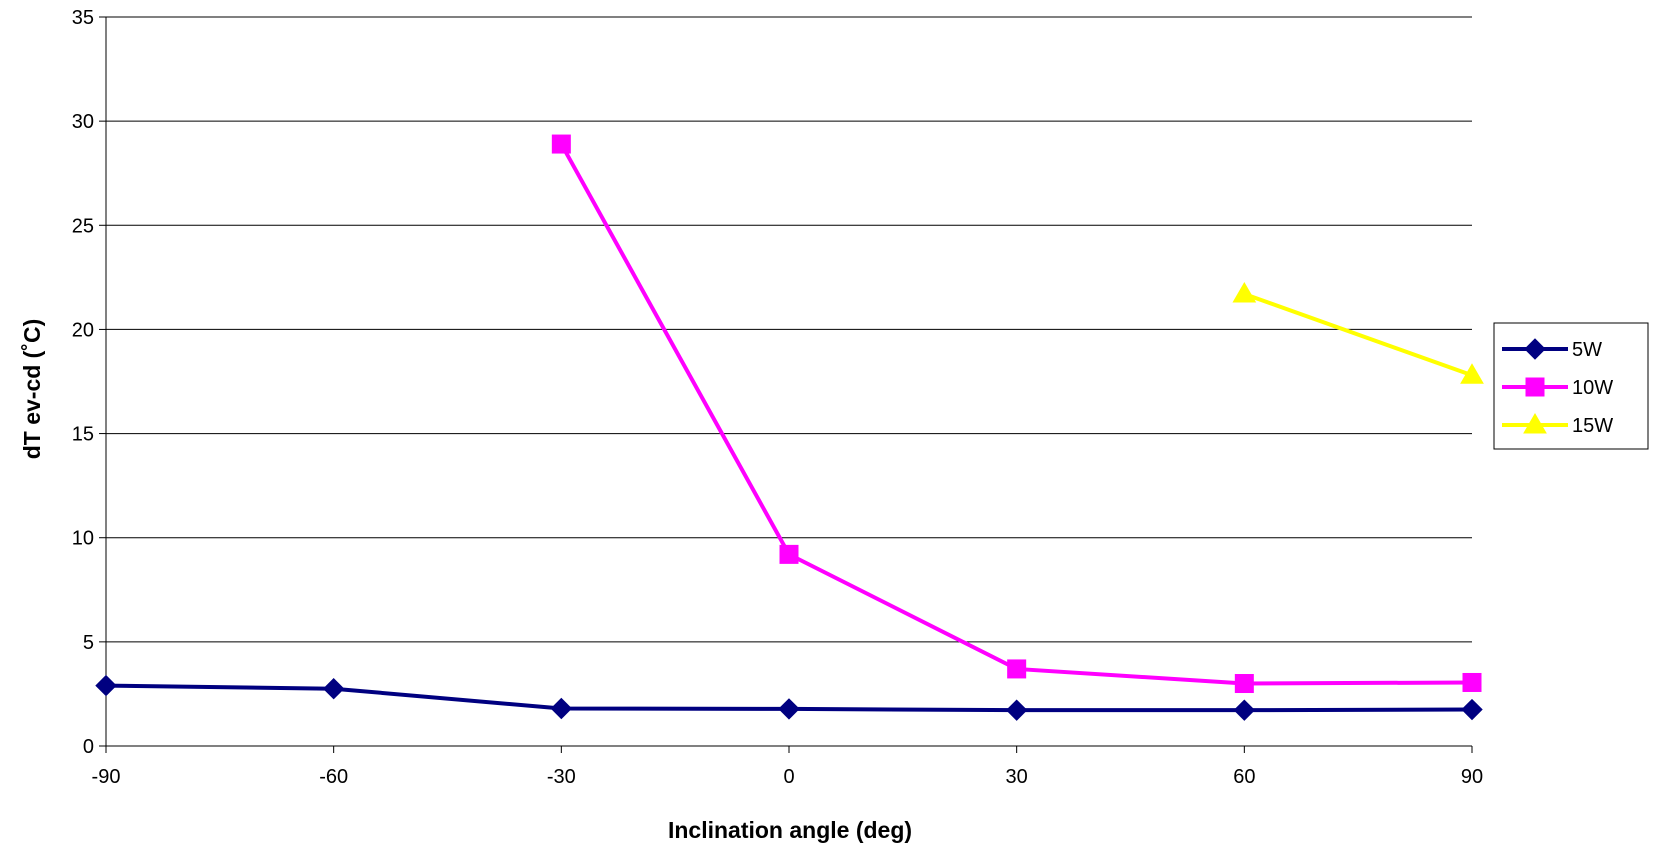  I want to click on x-tick-label: -90, so click(106, 777).